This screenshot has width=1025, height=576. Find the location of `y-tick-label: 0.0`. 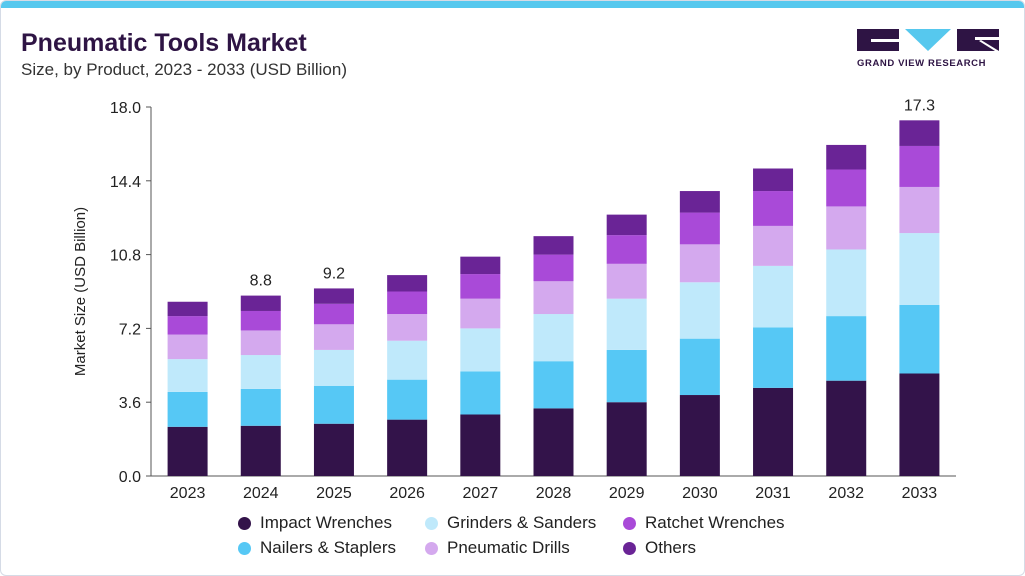

y-tick-label: 0.0 is located at coordinates (130, 477).